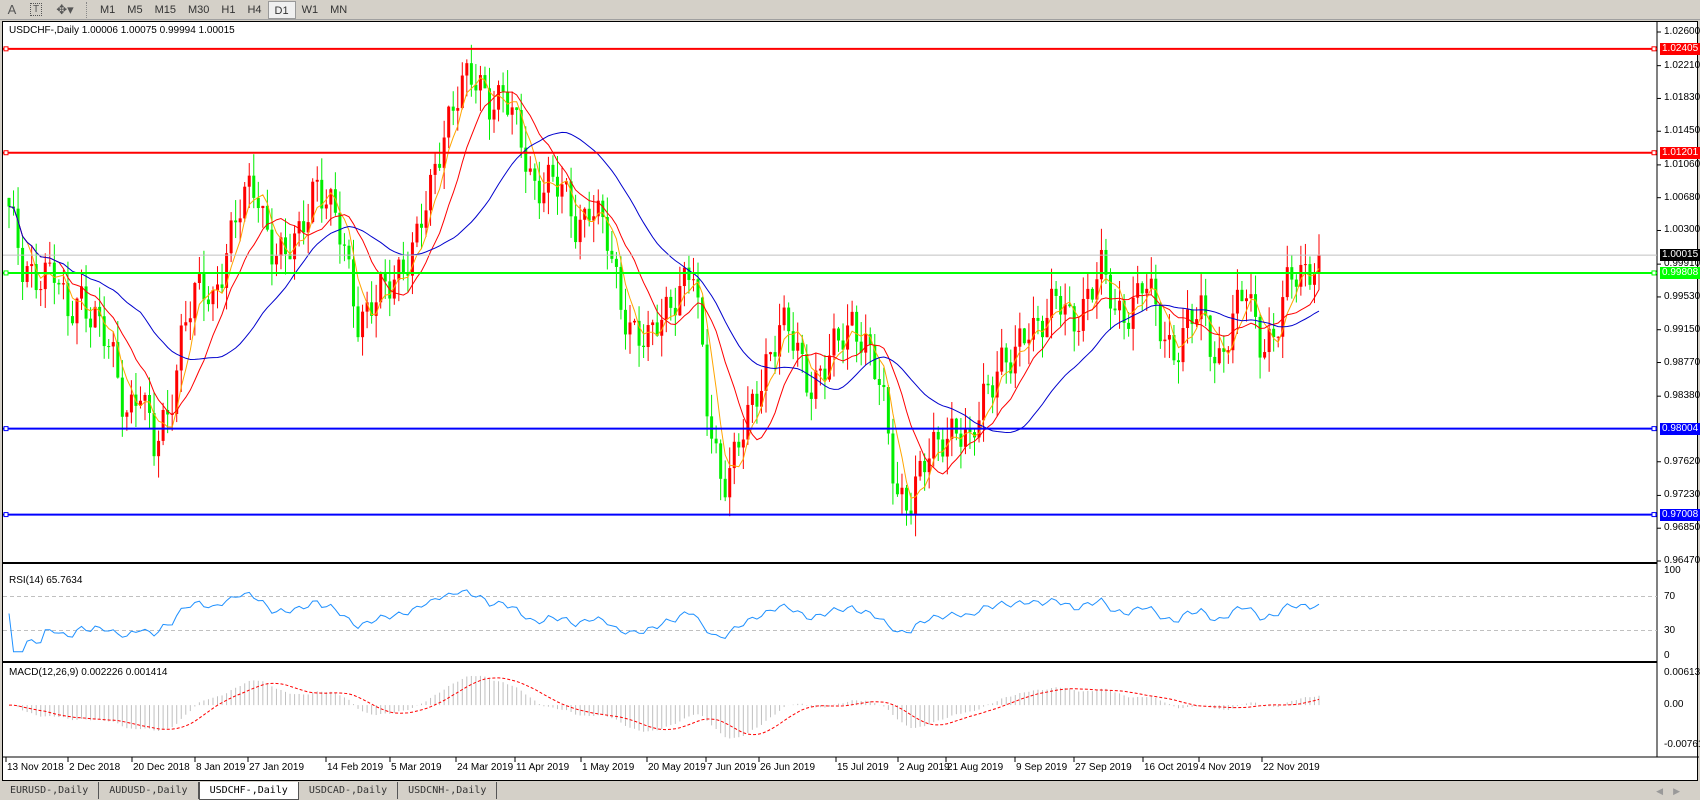  Describe the element at coordinates (50, 790) in the screenshot. I see `tab-eurusd: EURUSD-,Daily` at that location.